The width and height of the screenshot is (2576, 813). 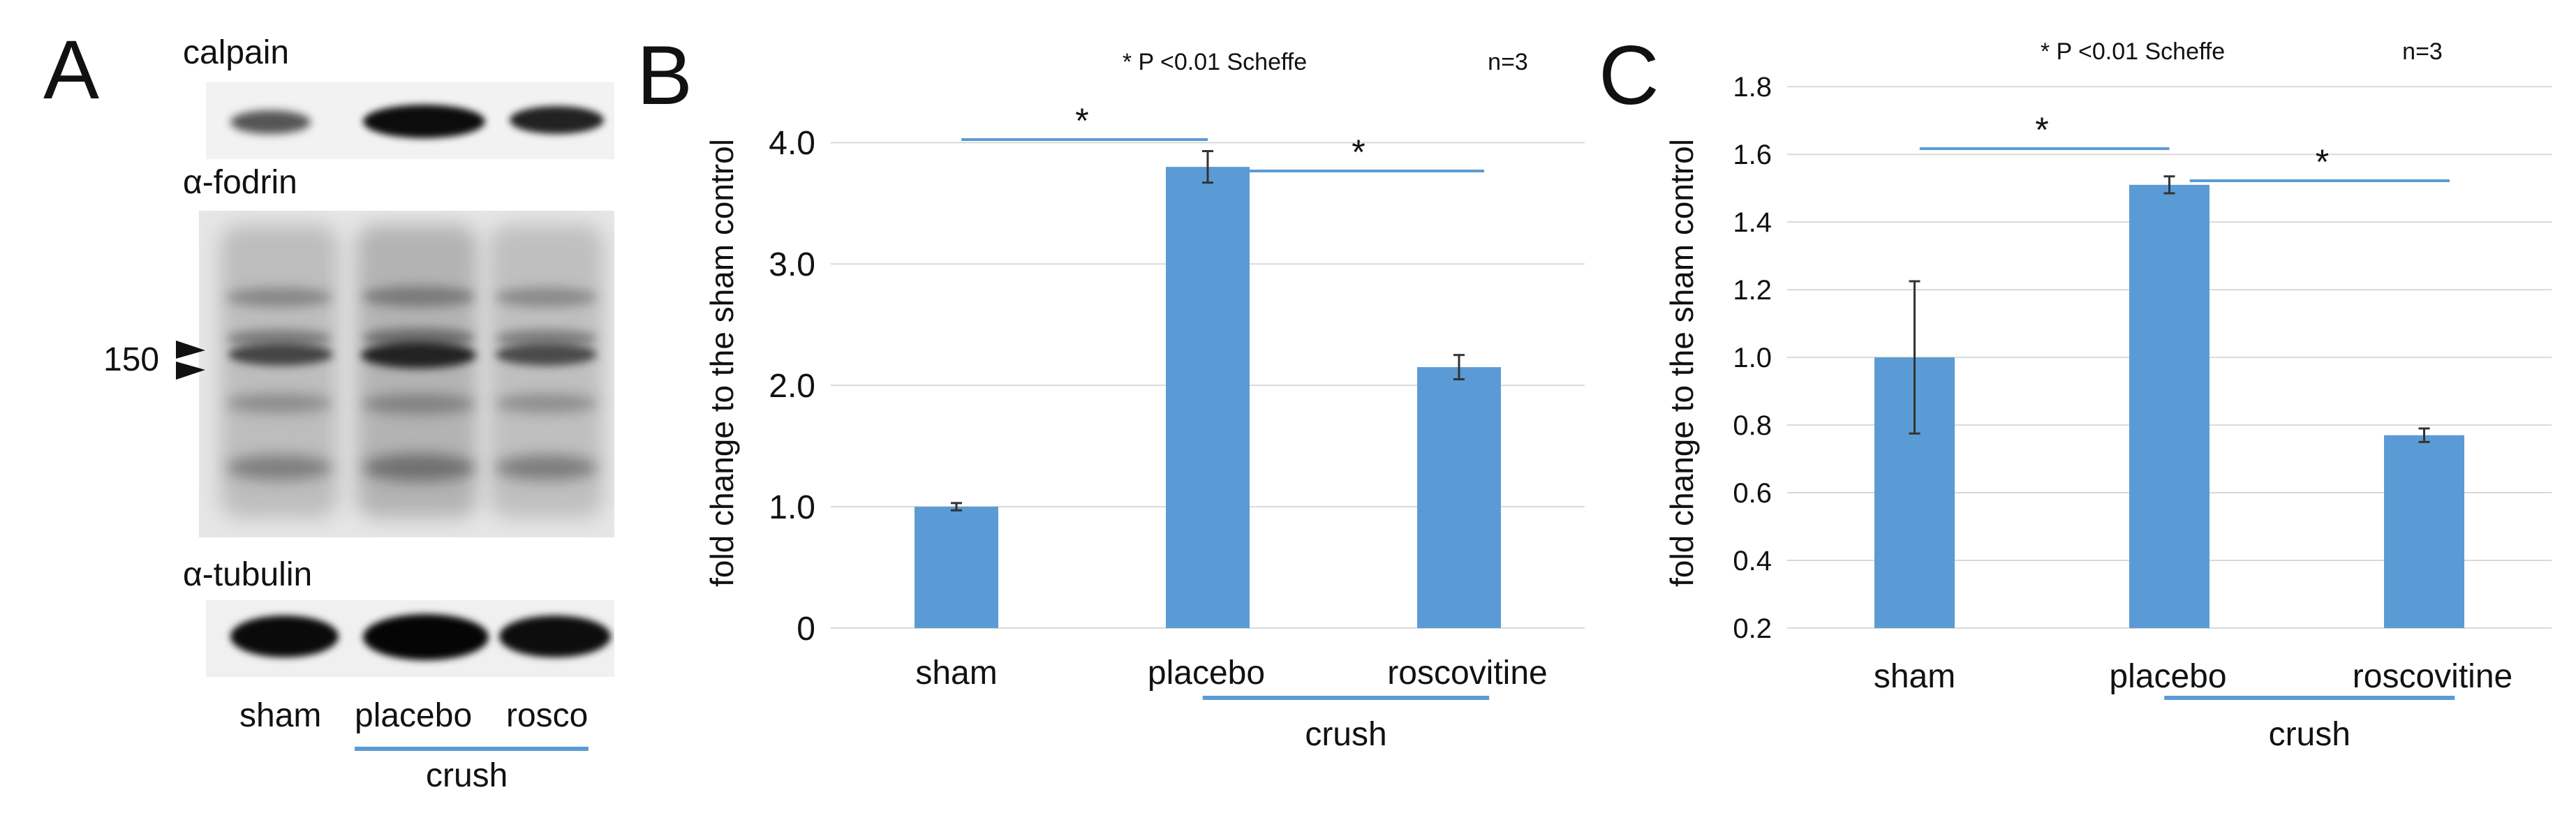 I want to click on blot-label-fodrin: α-fodrin, so click(x=240, y=182).